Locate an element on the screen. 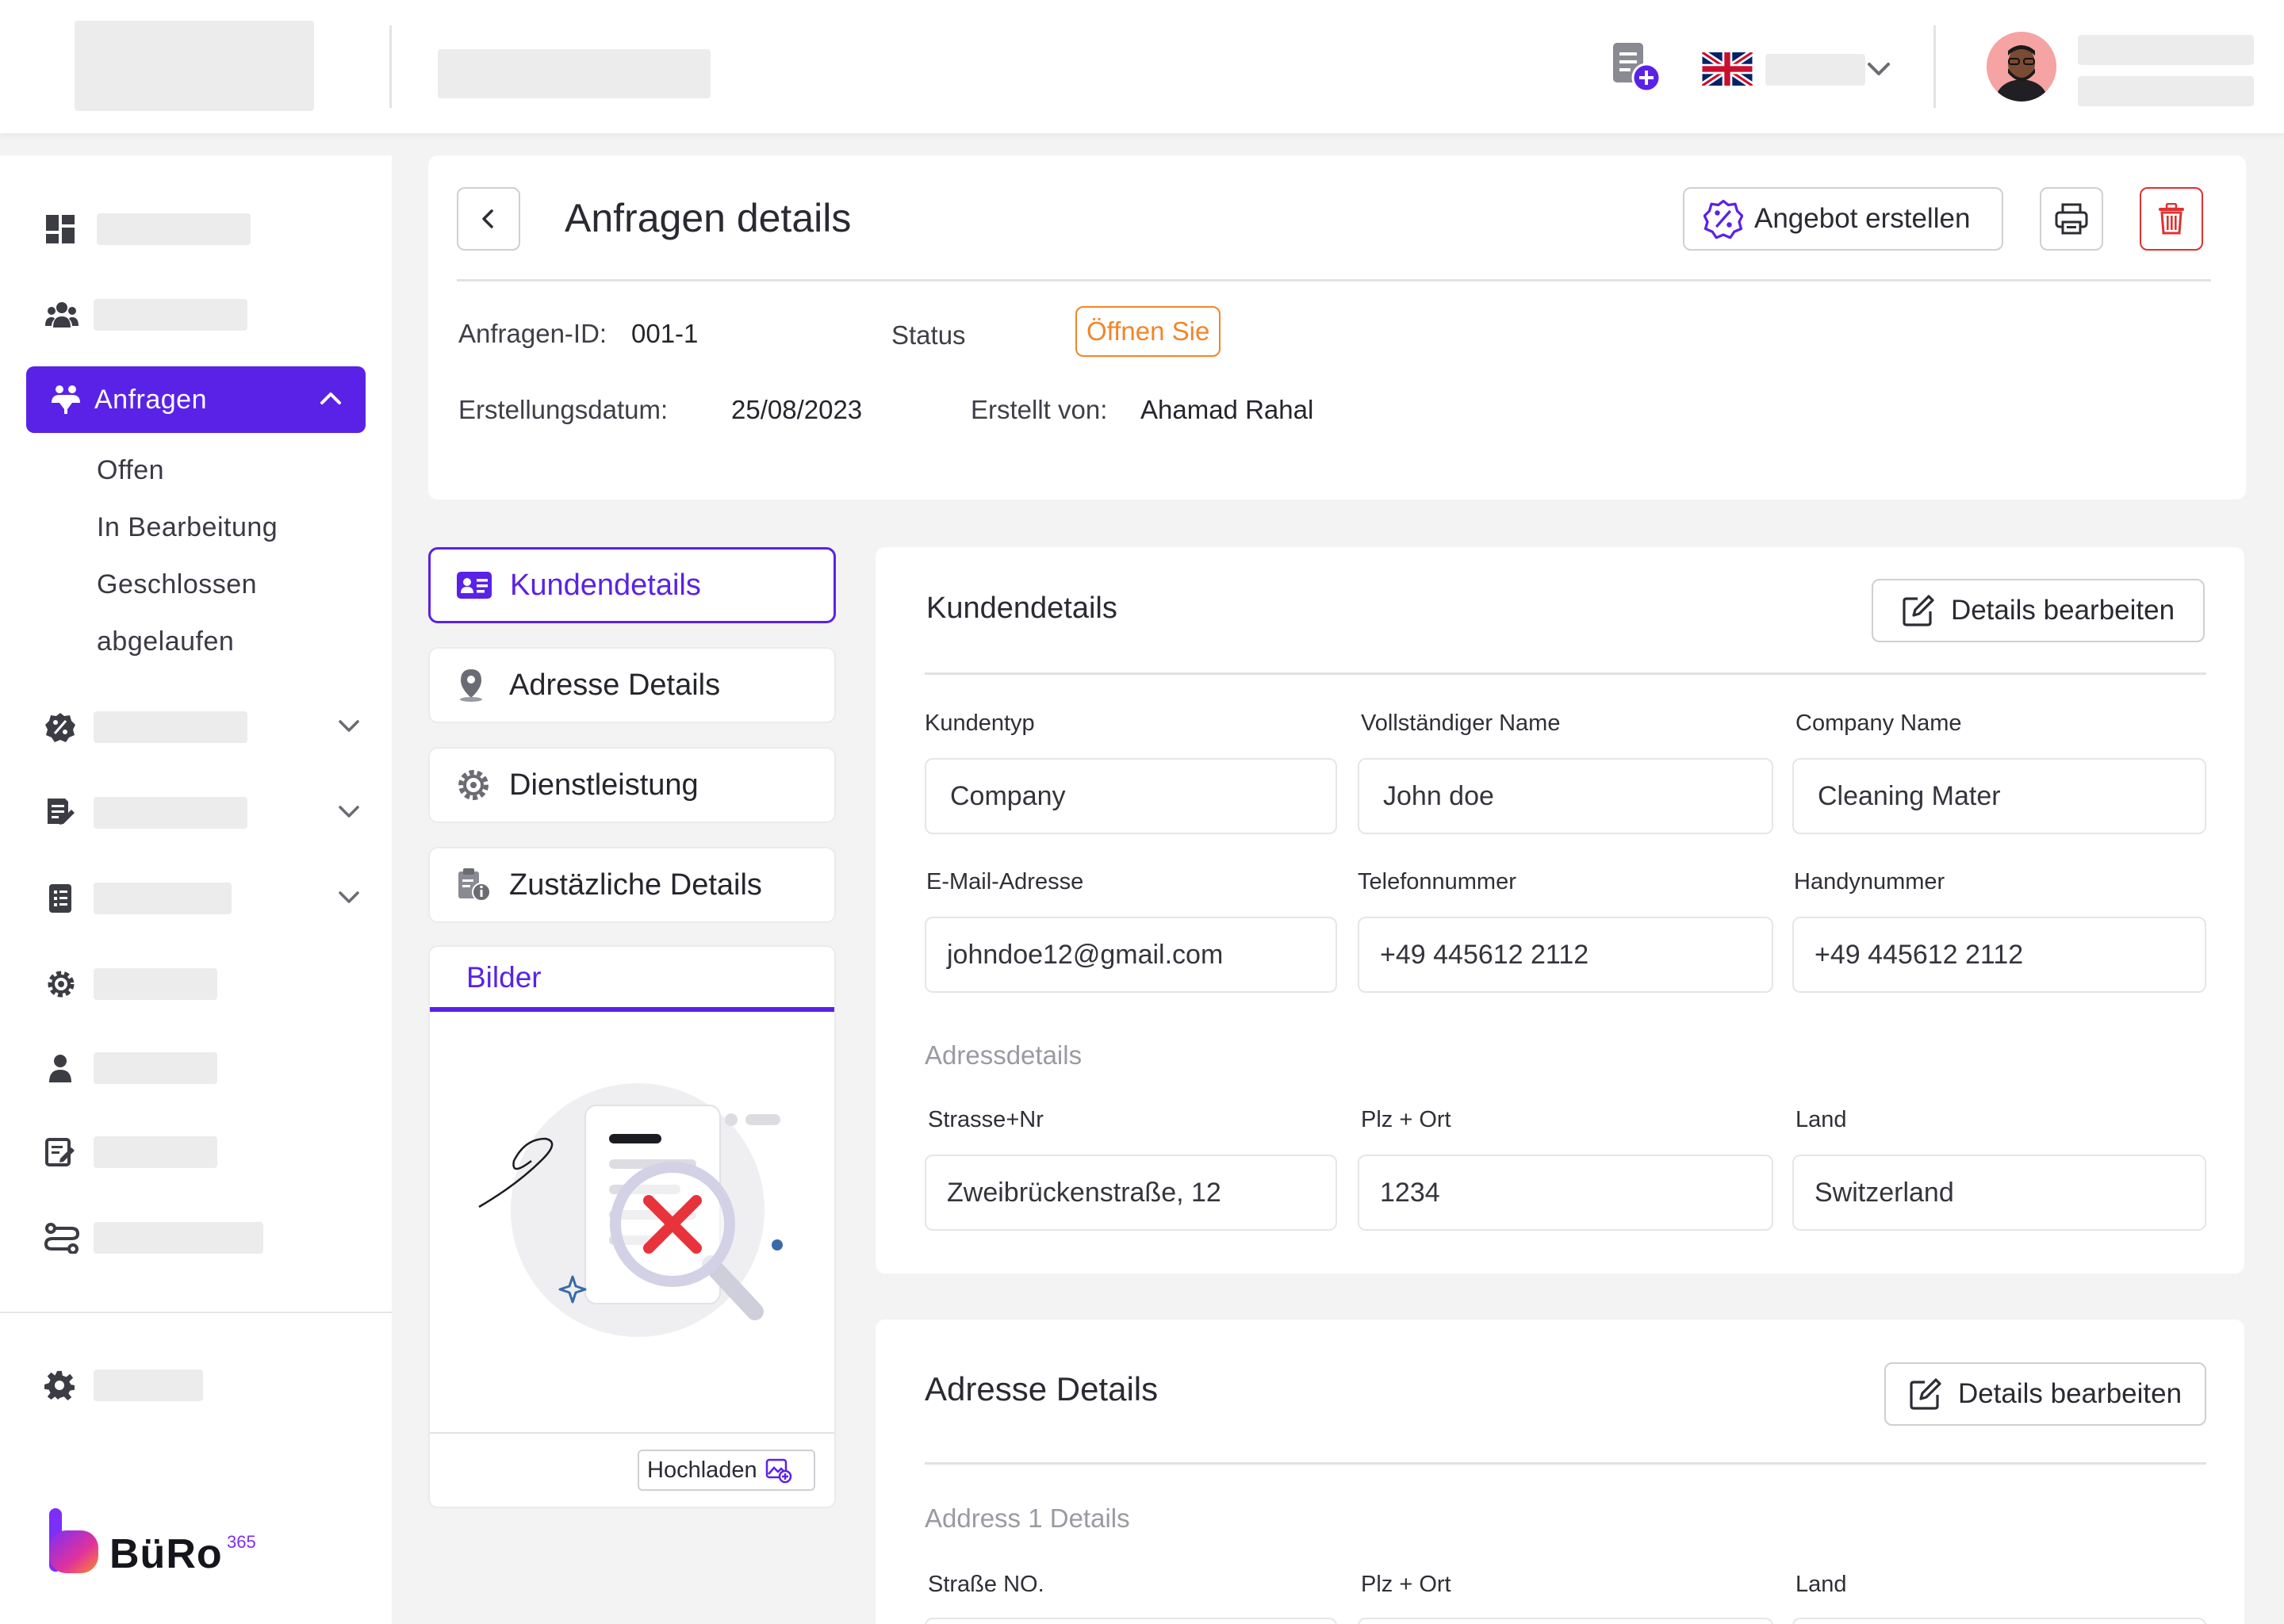  edit-icon is located at coordinates (1925, 1394).